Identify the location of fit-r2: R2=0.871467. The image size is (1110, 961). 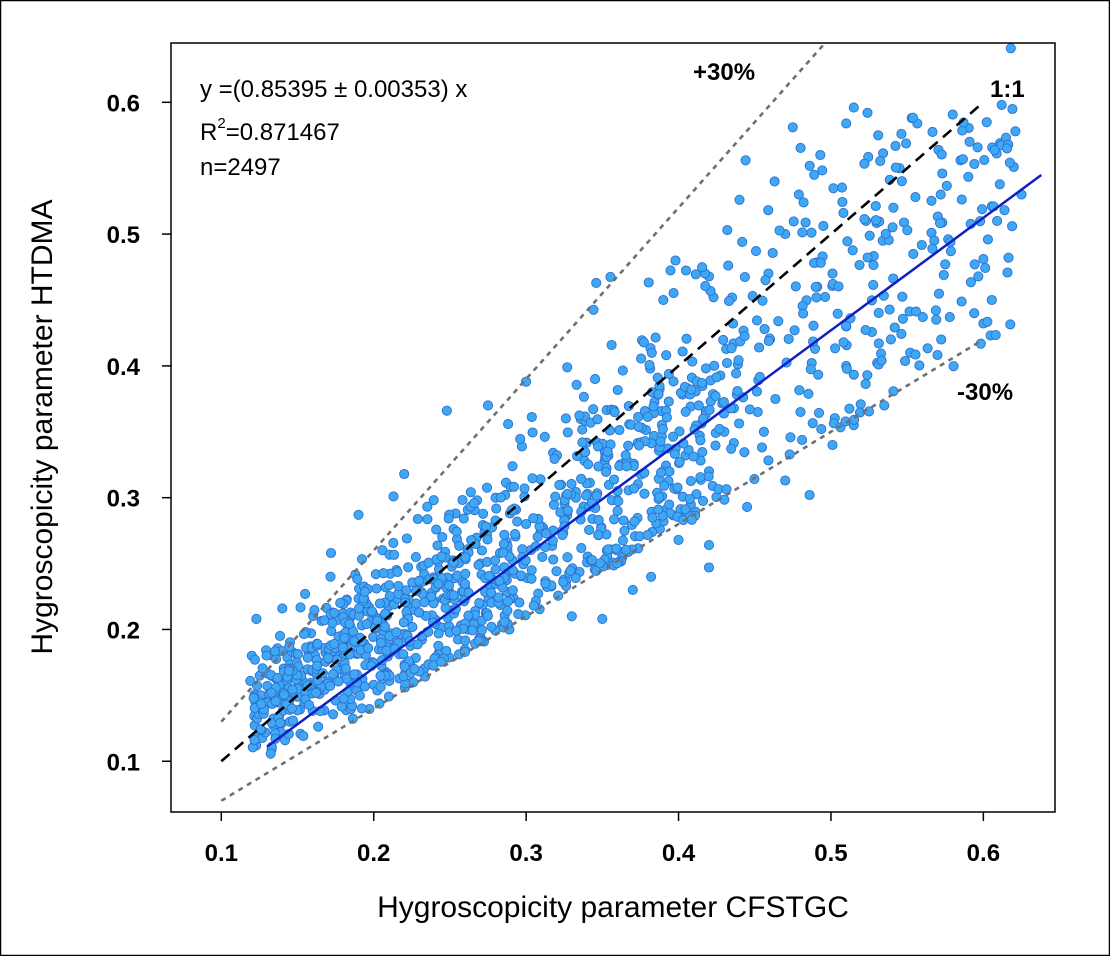
(270, 130).